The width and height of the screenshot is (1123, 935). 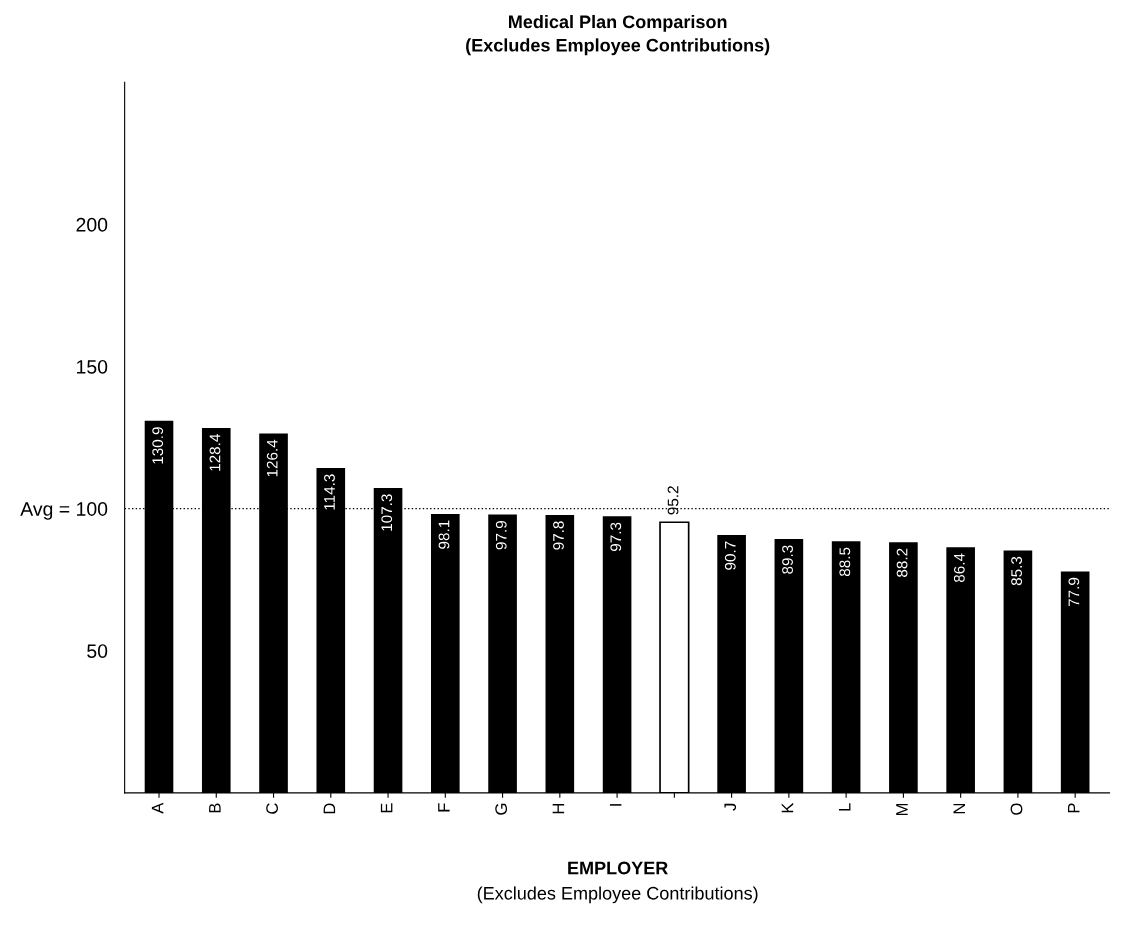 What do you see at coordinates (158, 445) in the screenshot?
I see `data-label: 130.9` at bounding box center [158, 445].